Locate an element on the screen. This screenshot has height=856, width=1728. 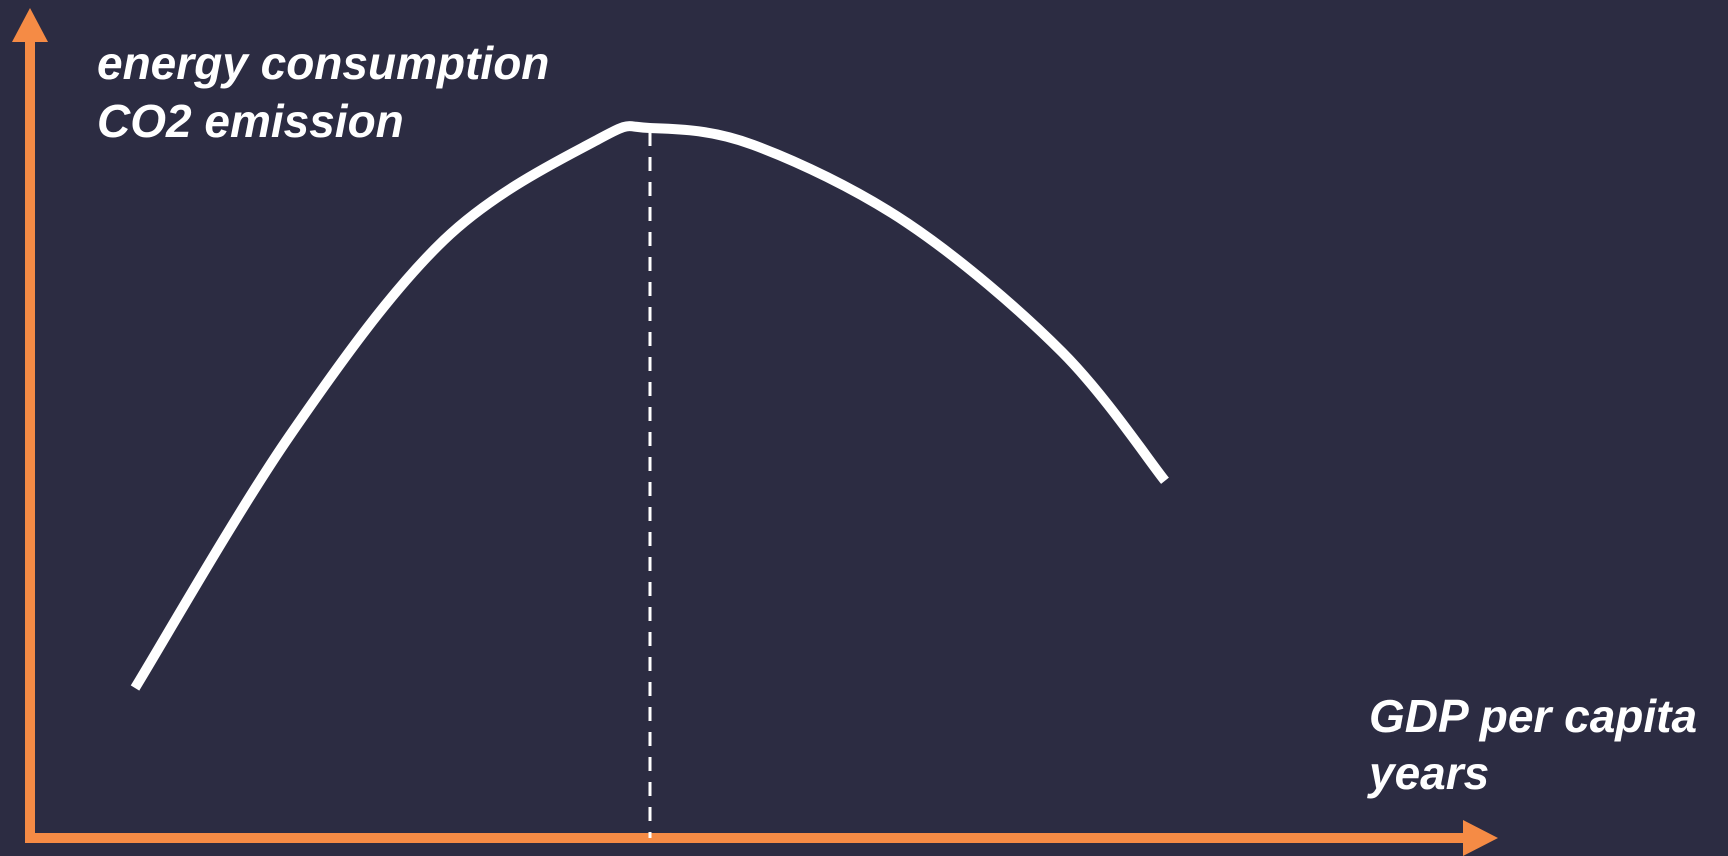
y-axis-arrow-icon is located at coordinates (30, 25).